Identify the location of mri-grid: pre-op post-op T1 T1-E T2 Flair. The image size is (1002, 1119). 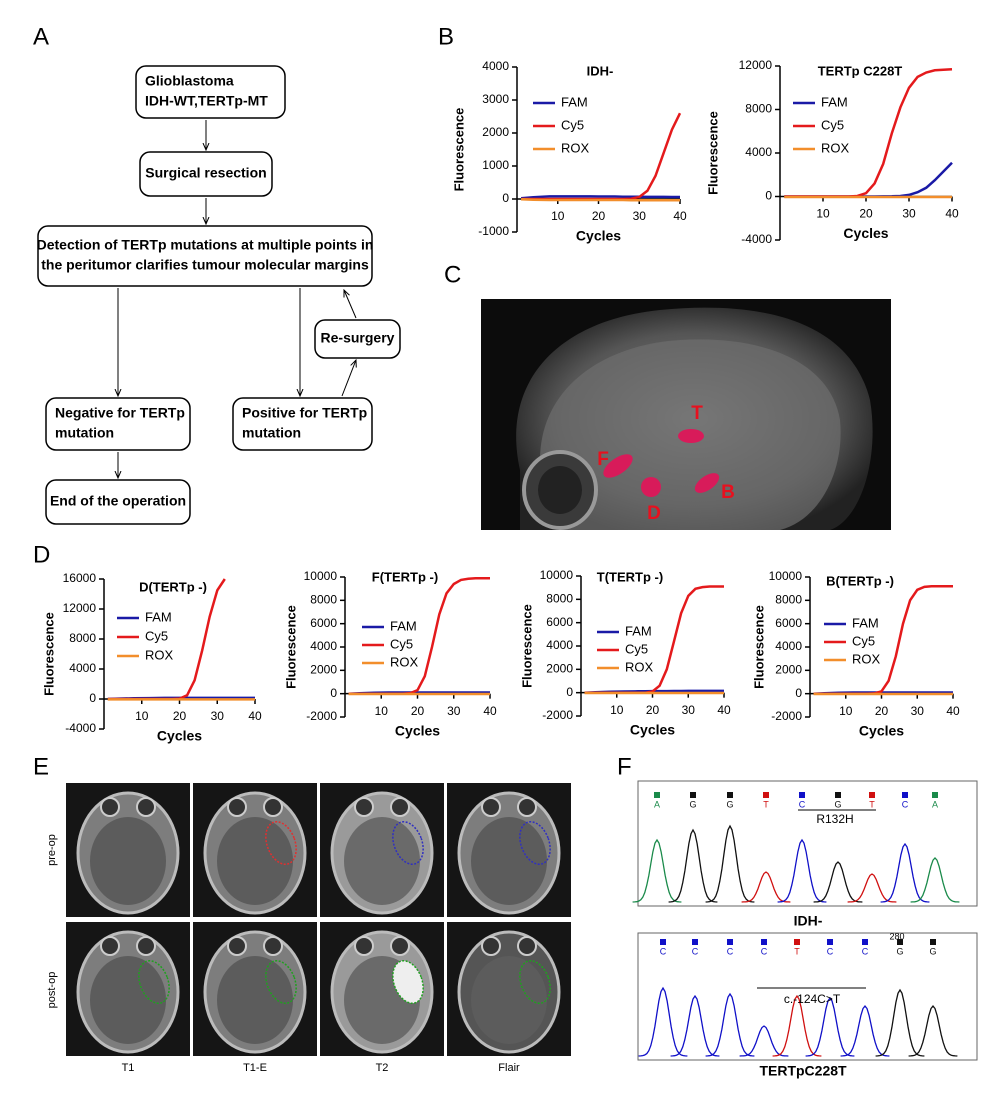
(308, 928).